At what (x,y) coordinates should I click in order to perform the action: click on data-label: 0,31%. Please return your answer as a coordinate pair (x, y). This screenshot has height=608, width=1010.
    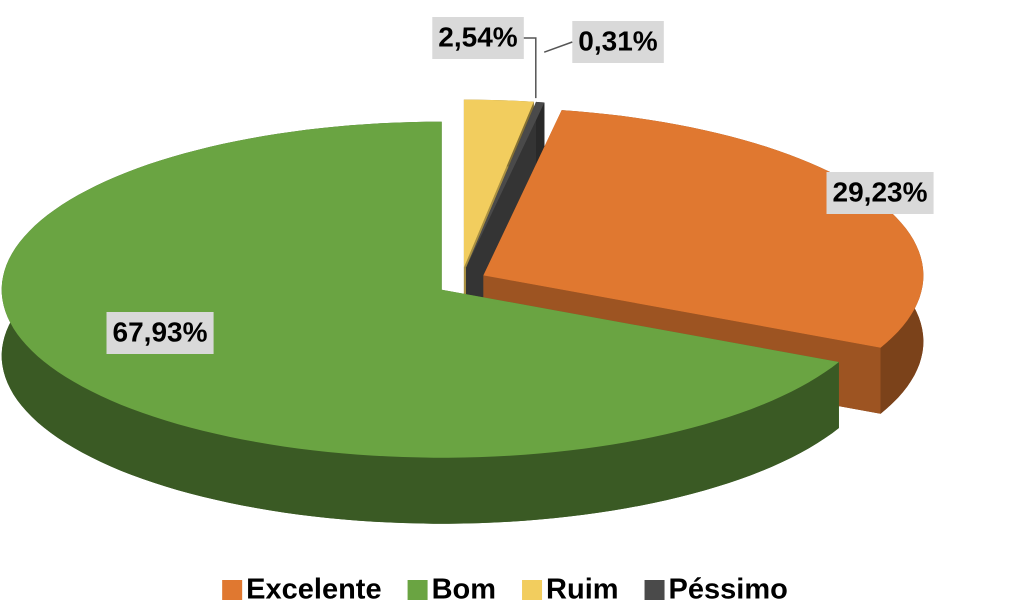
    Looking at the image, I should click on (617, 40).